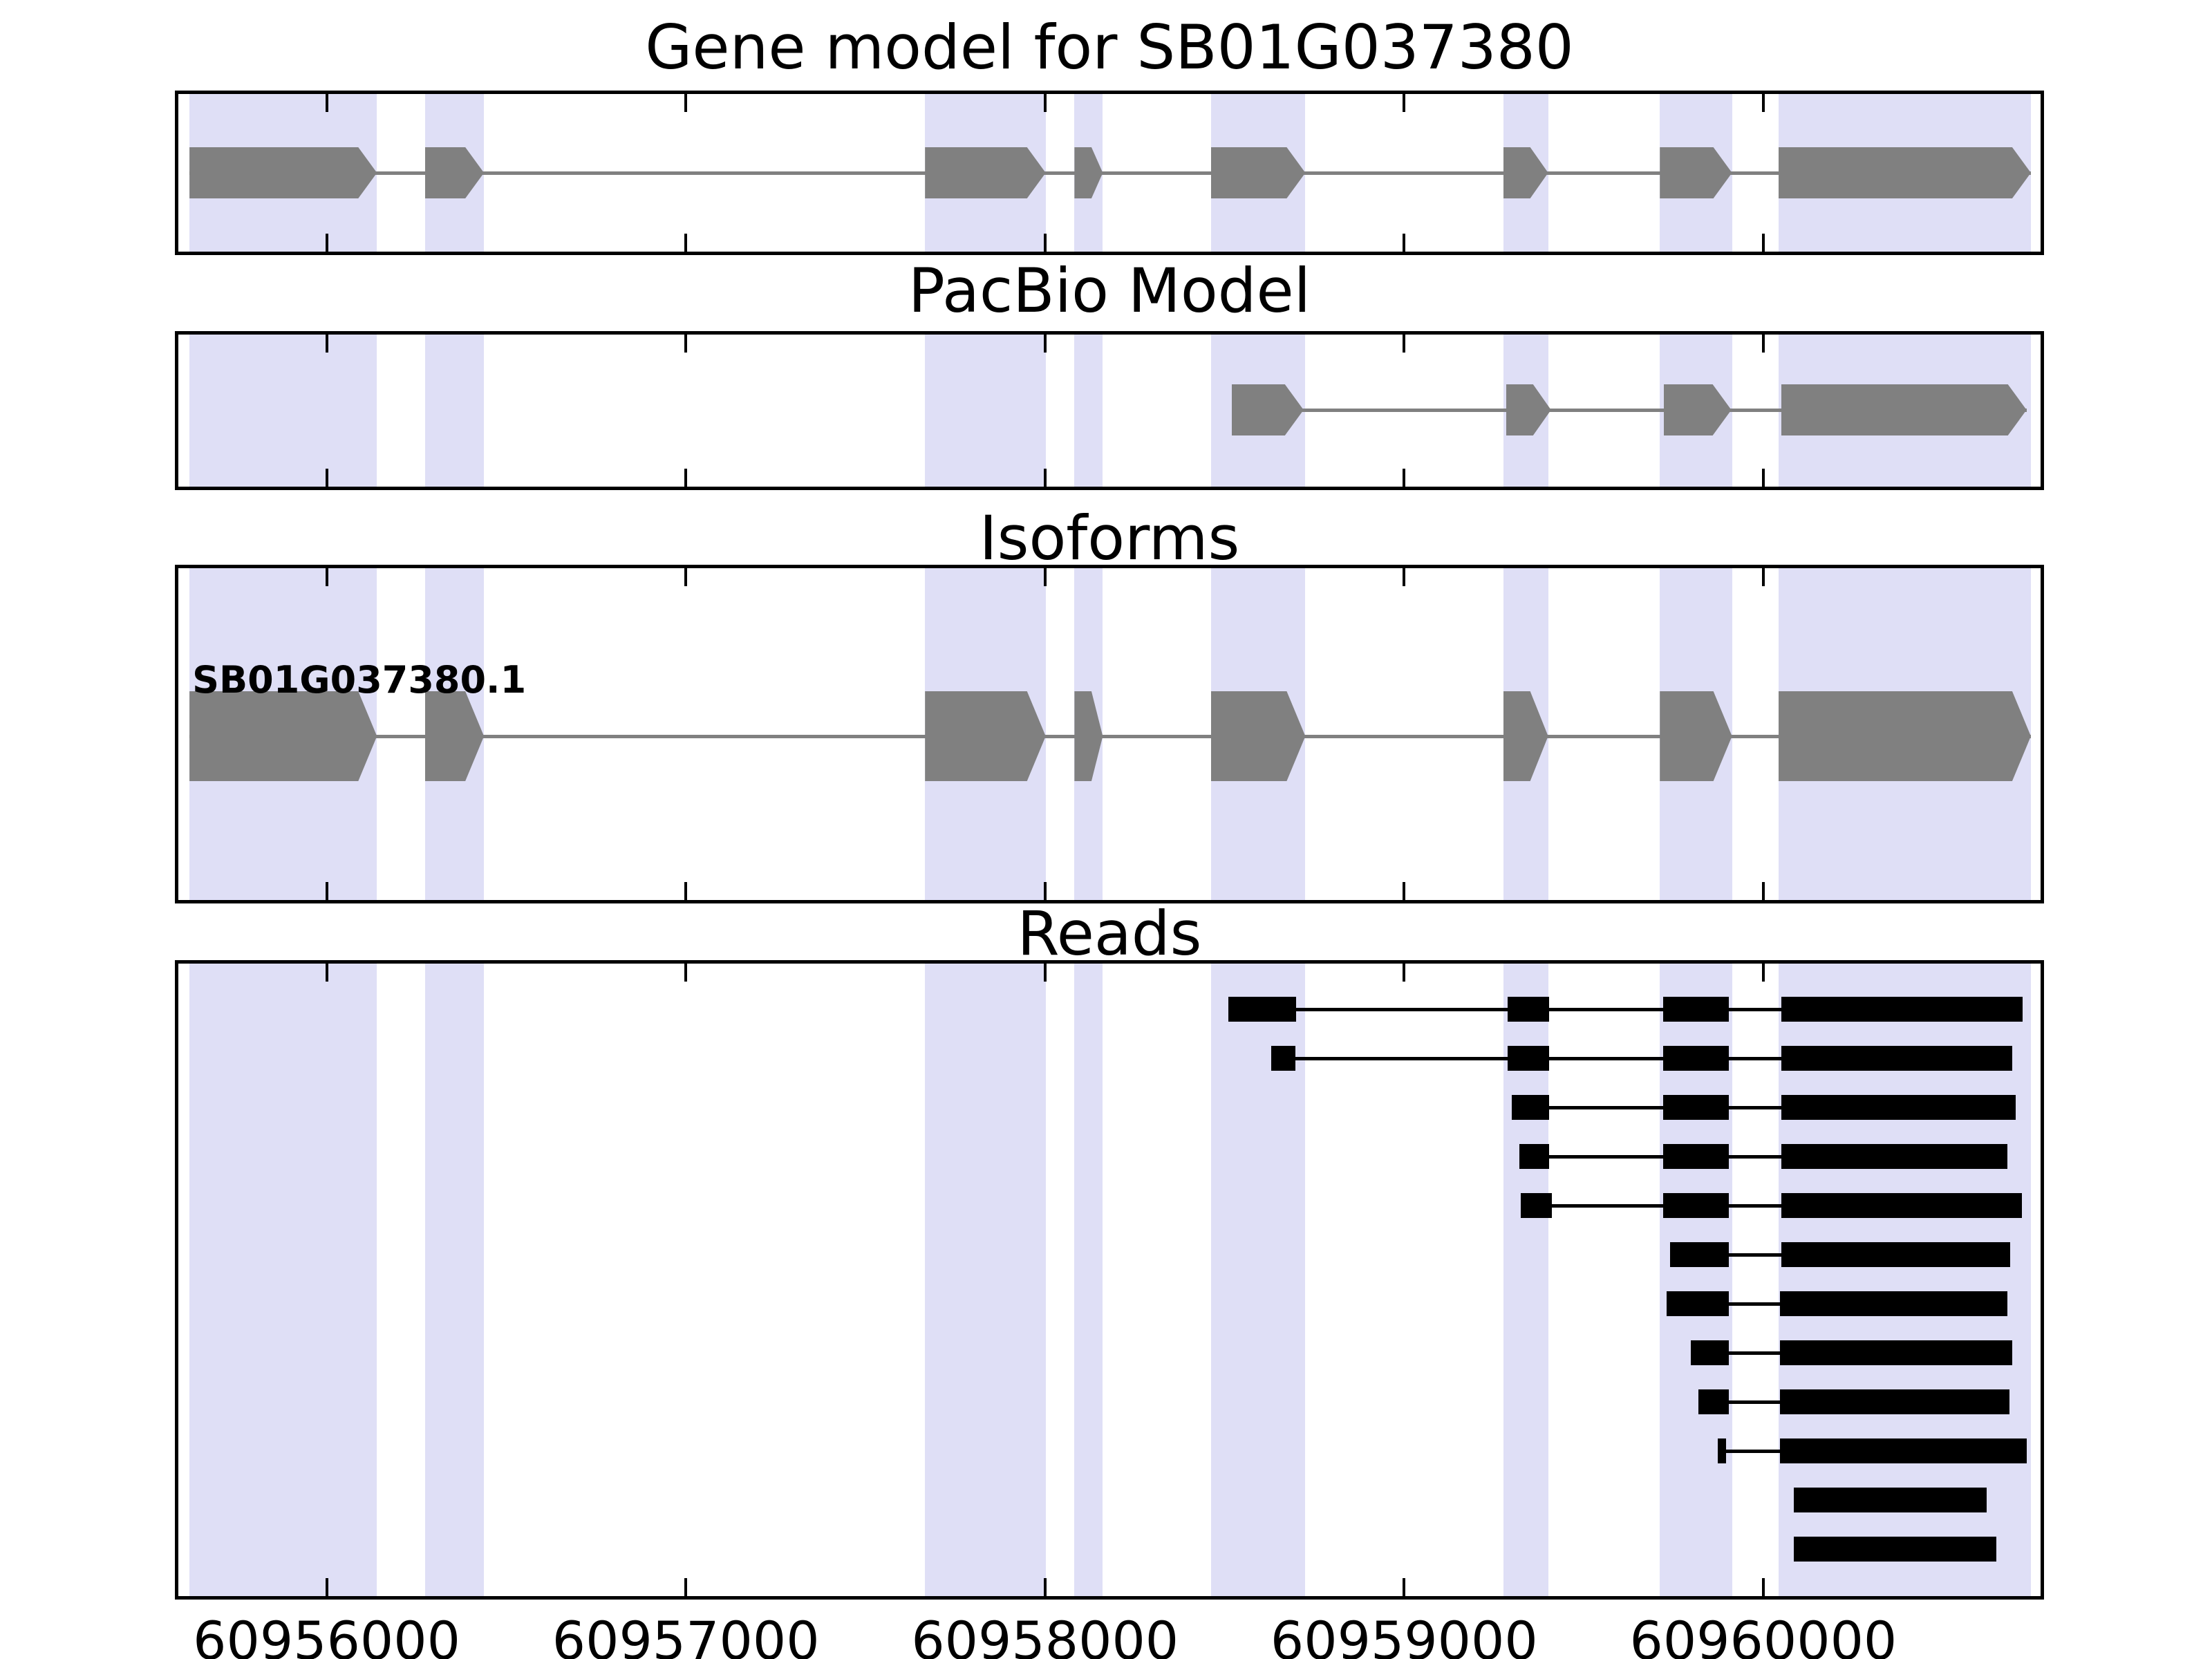  Describe the element at coordinates (359, 680) in the screenshot. I see `transcript-label: SB01G037380.1` at that location.